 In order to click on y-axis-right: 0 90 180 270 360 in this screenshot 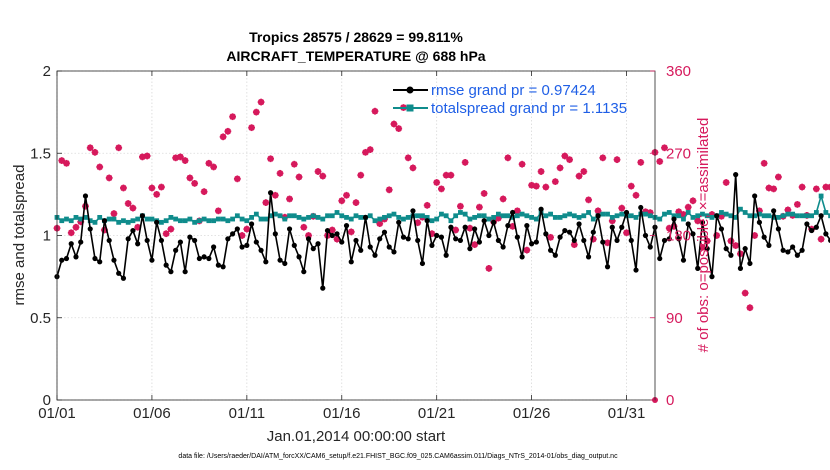, I will do `click(670, 236)`.